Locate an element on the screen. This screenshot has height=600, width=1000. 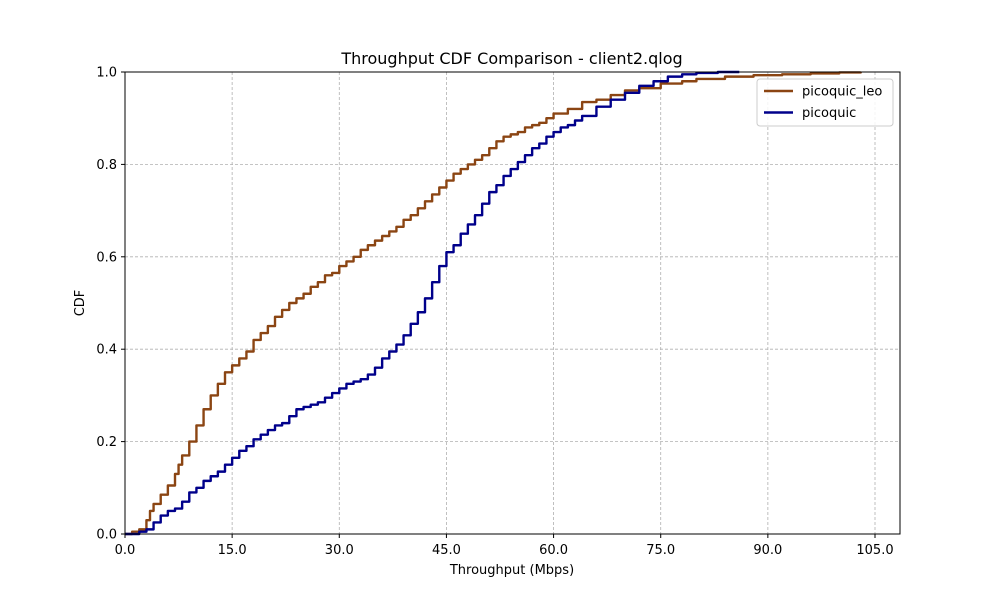
legend: picoquic_leo picoquic is located at coordinates (825, 102).